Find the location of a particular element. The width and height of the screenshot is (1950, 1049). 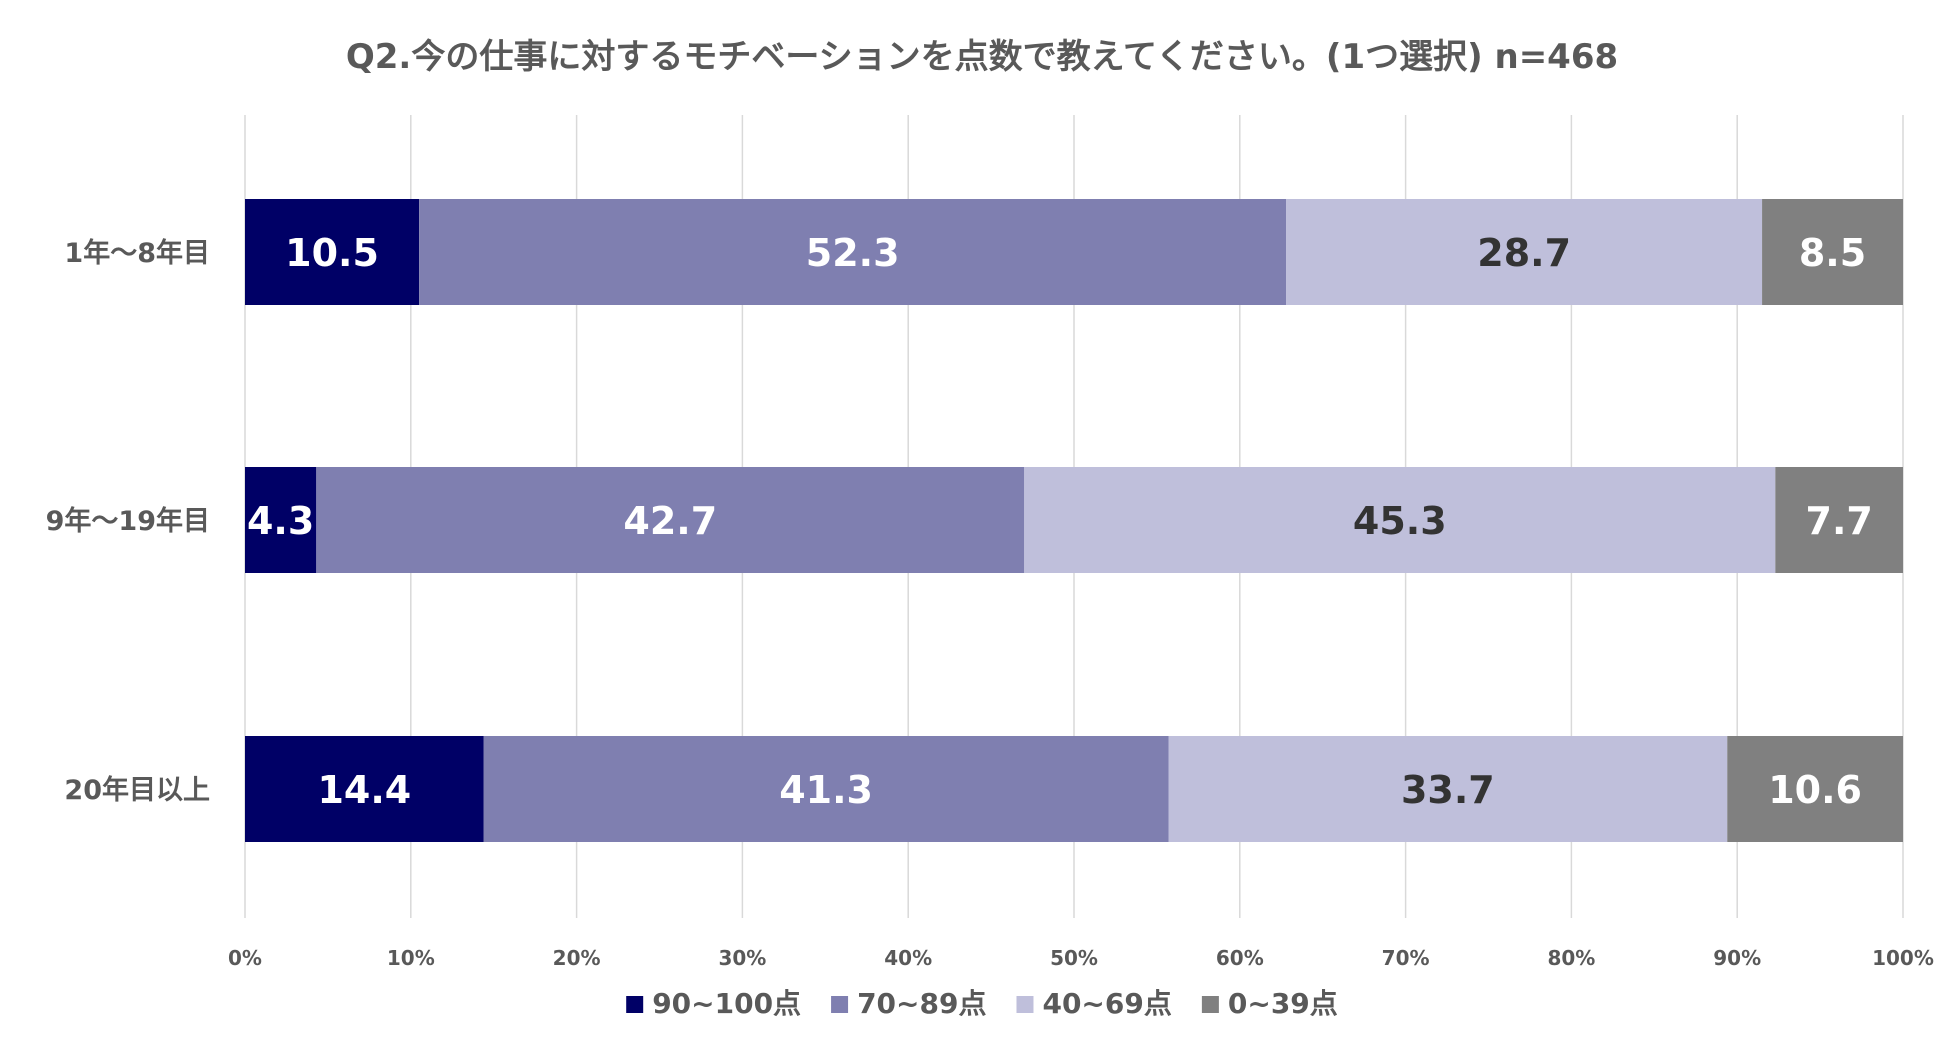

x-tick-label: 50% is located at coordinates (1074, 958).